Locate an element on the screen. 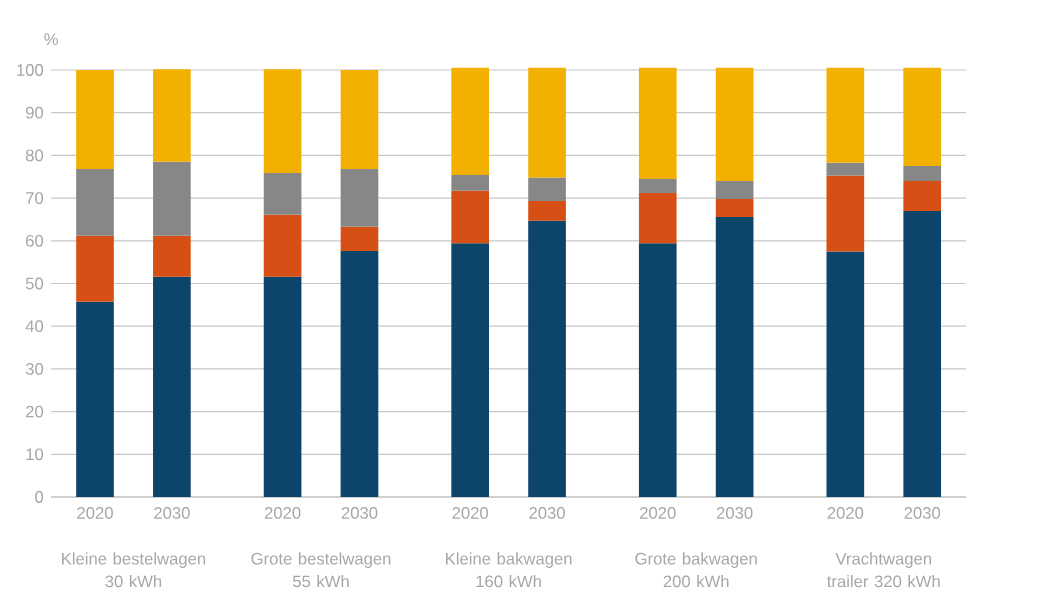 Image resolution: width=1059 pixels, height=613 pixels. y-tick-label: 10 is located at coordinates (35, 454).